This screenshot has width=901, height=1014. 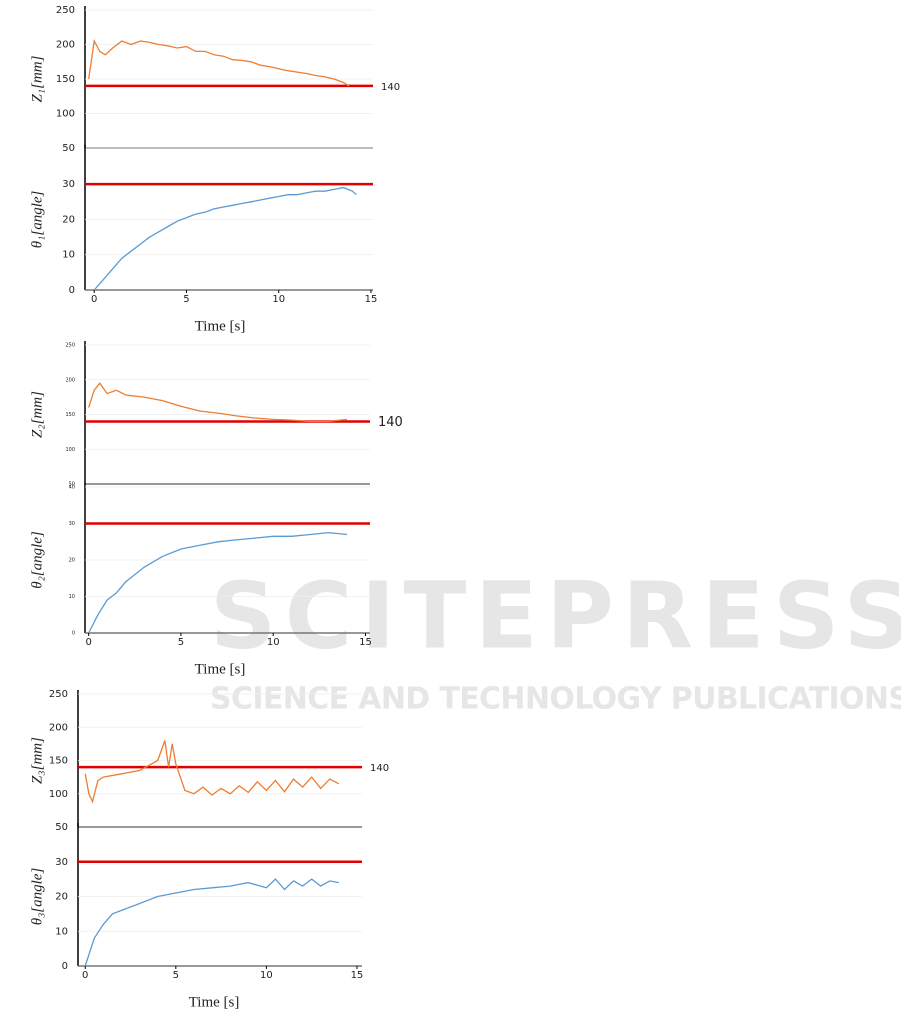 What do you see at coordinates (37, 219) in the screenshot?
I see `y-axis-label: θ₁[angle]` at bounding box center [37, 219].